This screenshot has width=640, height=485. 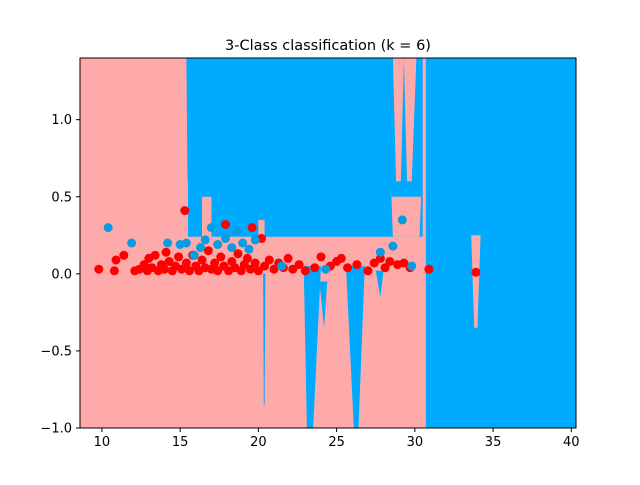 I want to click on y-tick-label: −1.0, so click(x=56, y=429).